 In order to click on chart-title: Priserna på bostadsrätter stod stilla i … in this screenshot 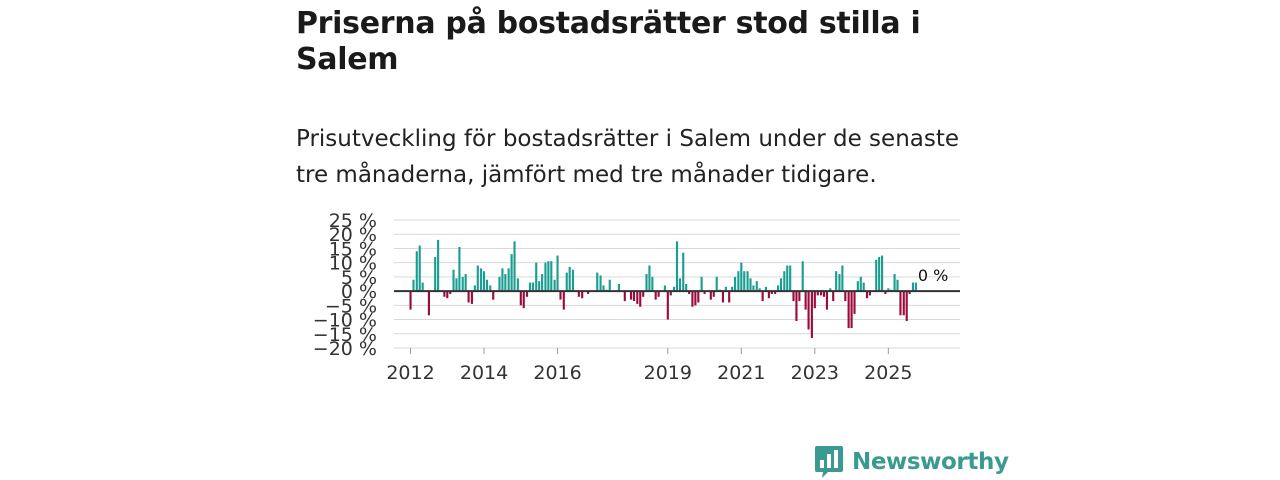, I will do `click(608, 41)`.